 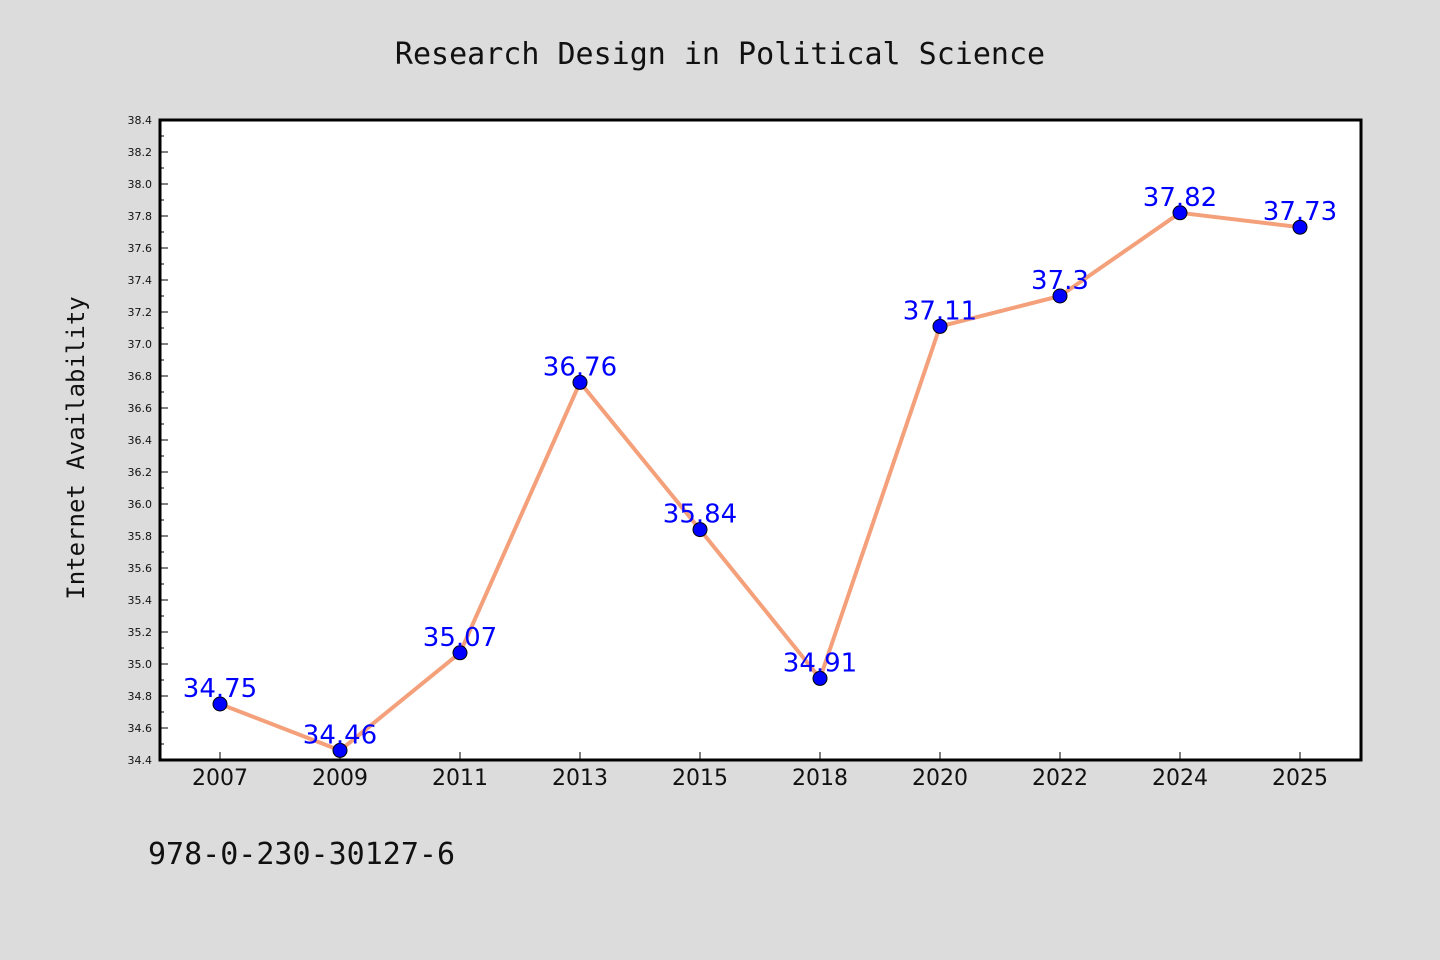 I want to click on y-tick-label: 36.2, so click(x=140, y=472).